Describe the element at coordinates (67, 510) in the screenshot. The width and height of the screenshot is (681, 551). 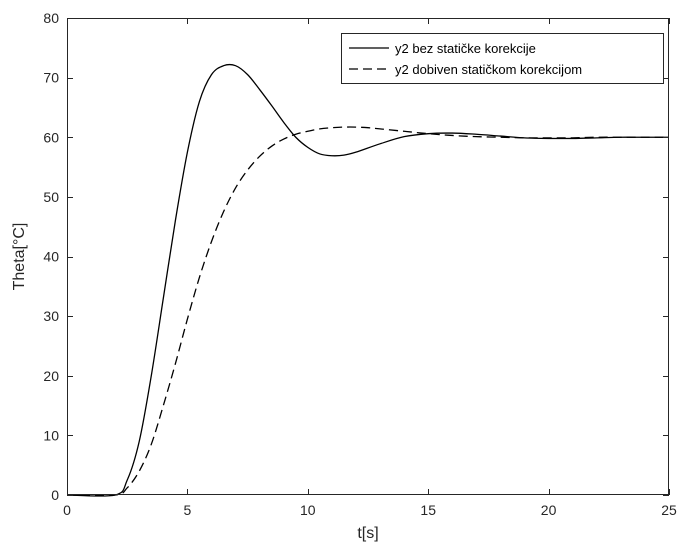
I see `x-tick-label: 0` at that location.